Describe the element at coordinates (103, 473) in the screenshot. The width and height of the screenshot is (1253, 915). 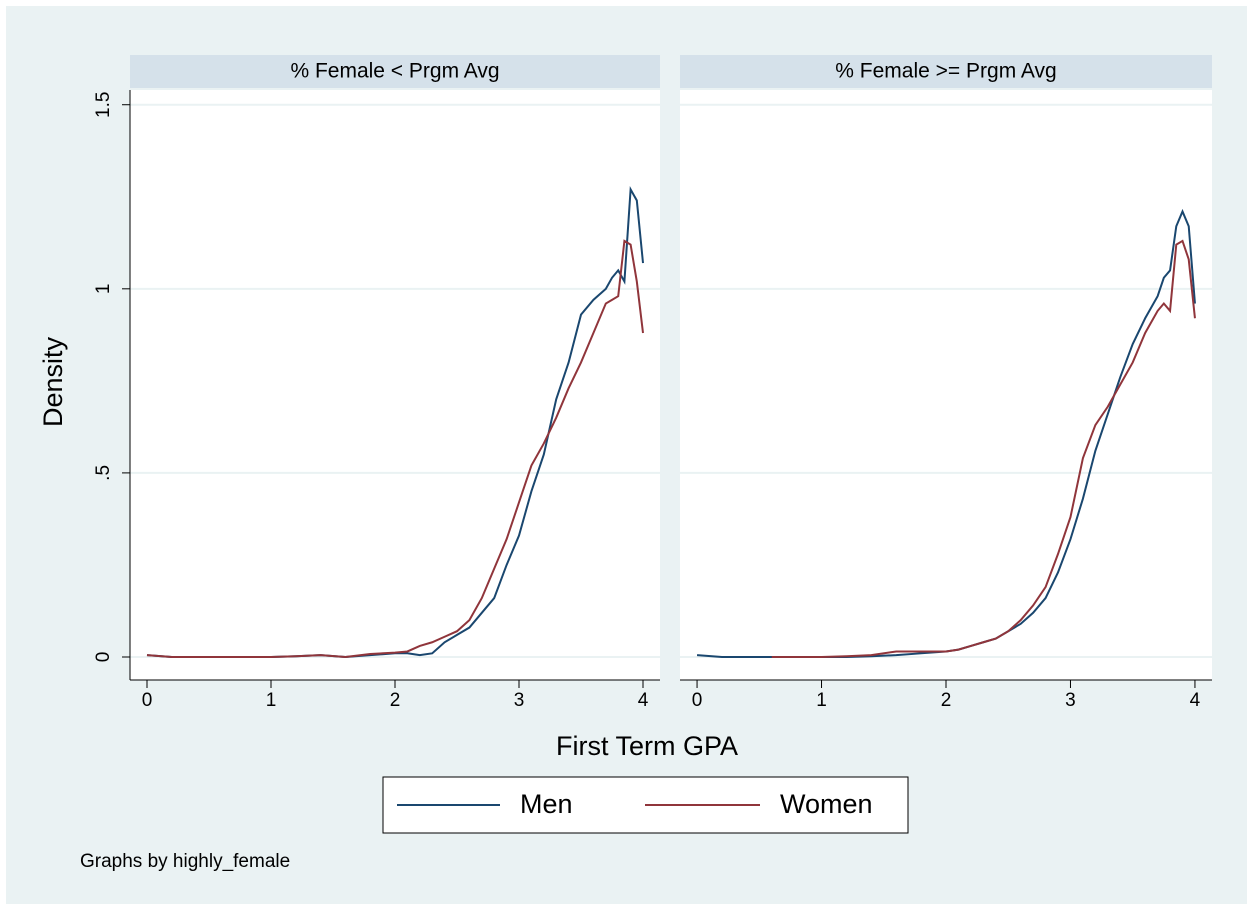
I see `y-tick-label: .5` at that location.